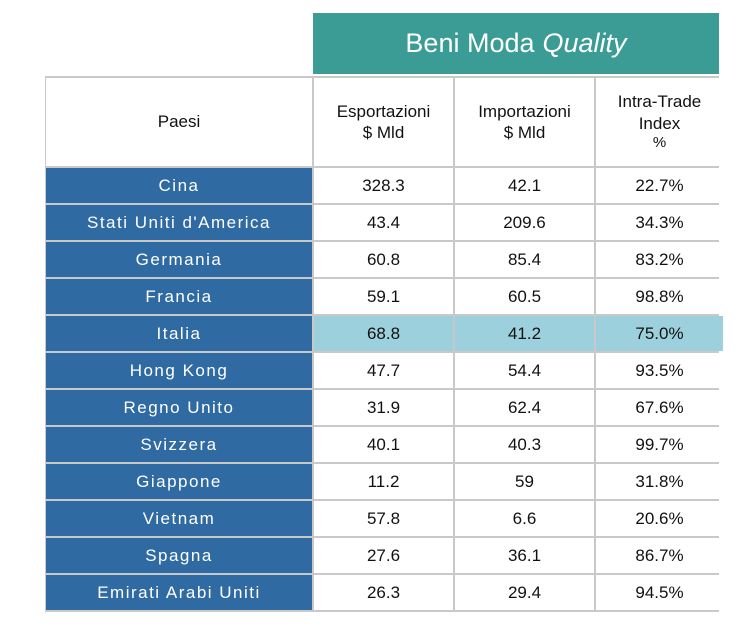  Describe the element at coordinates (524, 555) in the screenshot. I see `imports-cell: 36.1` at that location.